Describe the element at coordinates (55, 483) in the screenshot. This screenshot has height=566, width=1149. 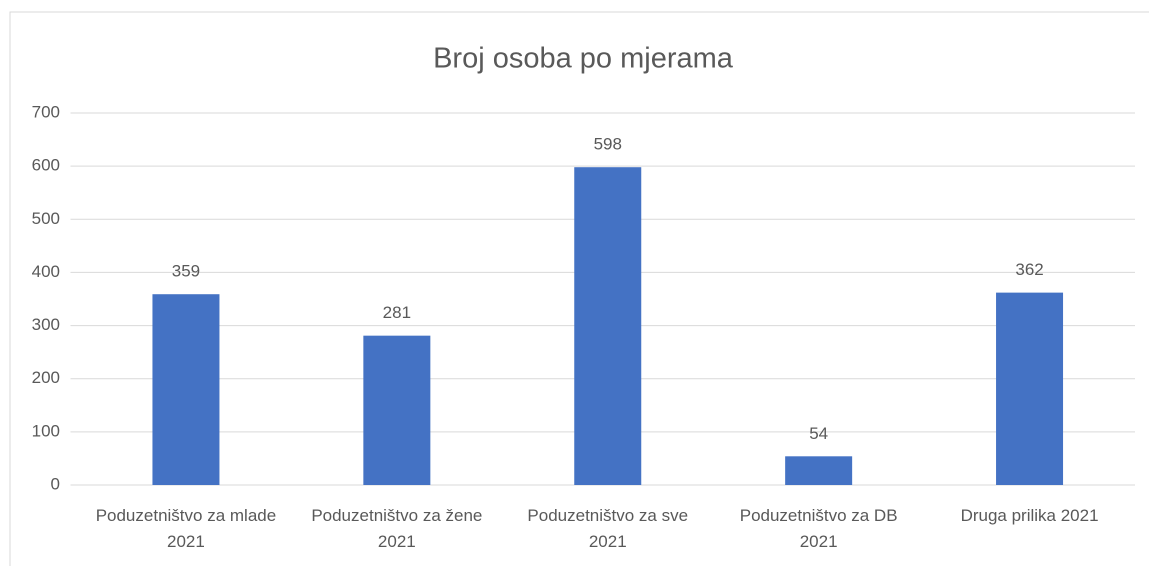
I see `y-tick-label: 0` at that location.